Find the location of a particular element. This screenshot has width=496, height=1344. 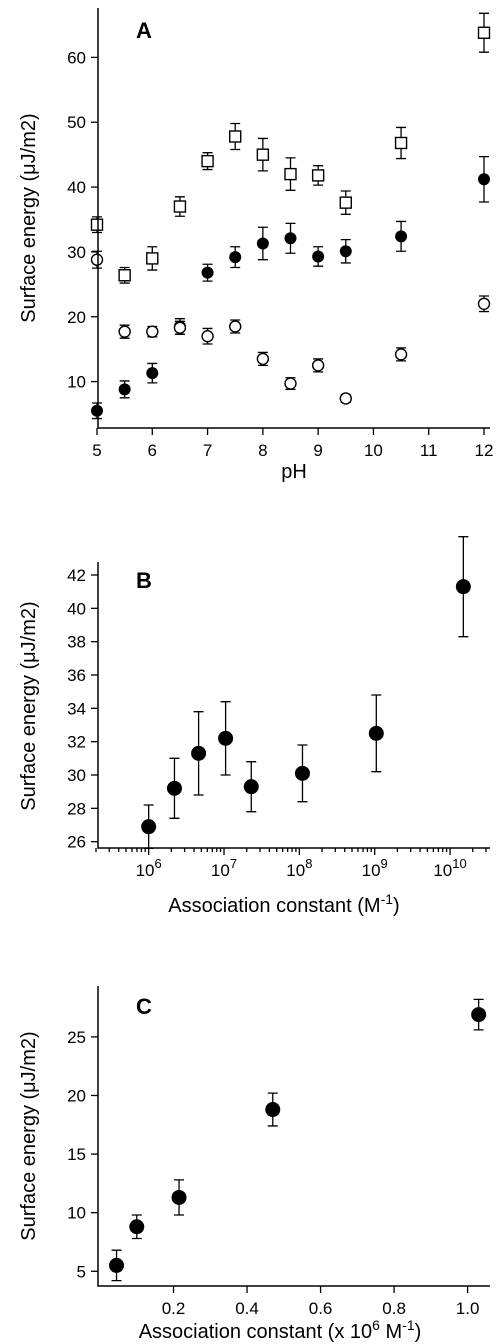

panel-c-x-axis-label-tail: ) is located at coordinates (418, 1332).